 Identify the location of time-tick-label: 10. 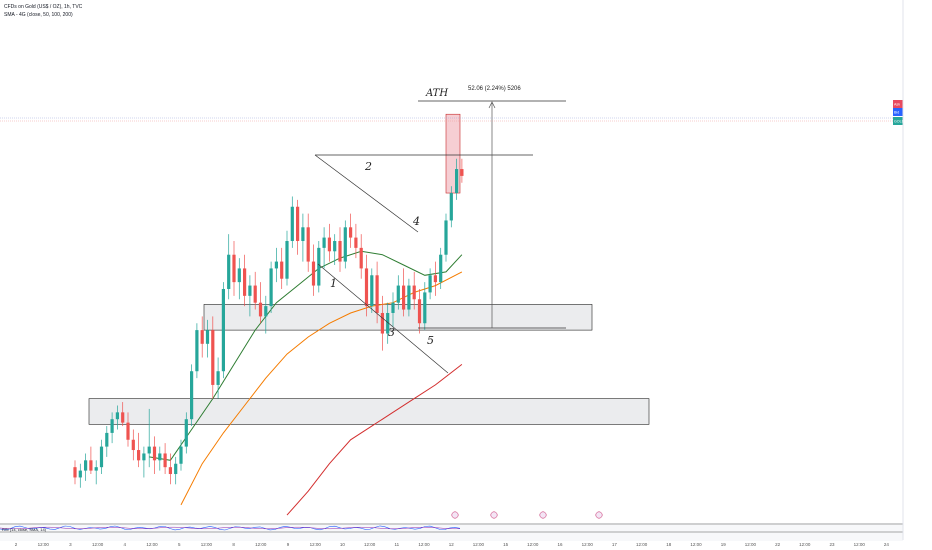
(343, 544).